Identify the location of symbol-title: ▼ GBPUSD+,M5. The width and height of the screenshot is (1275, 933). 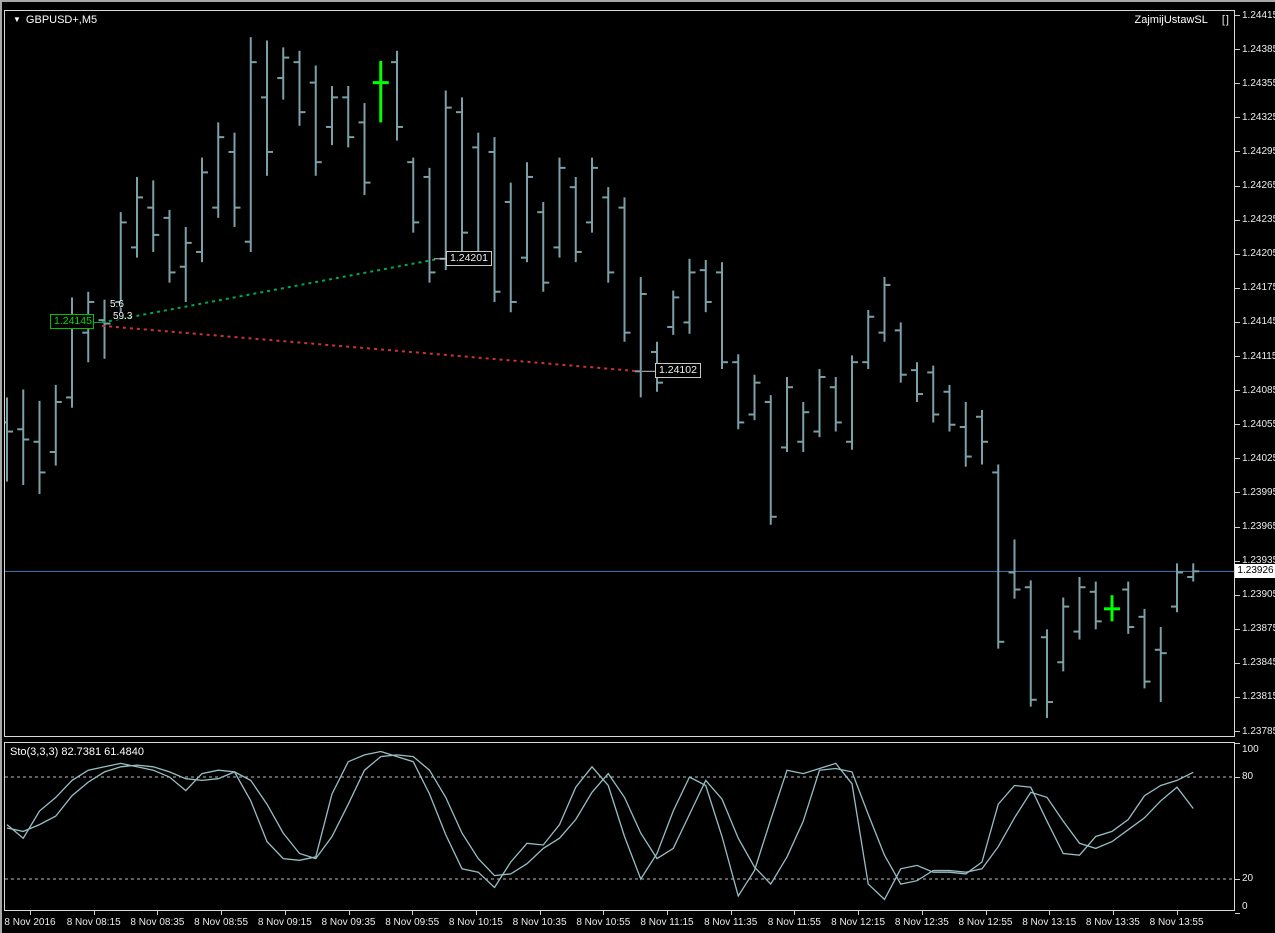
(55, 20).